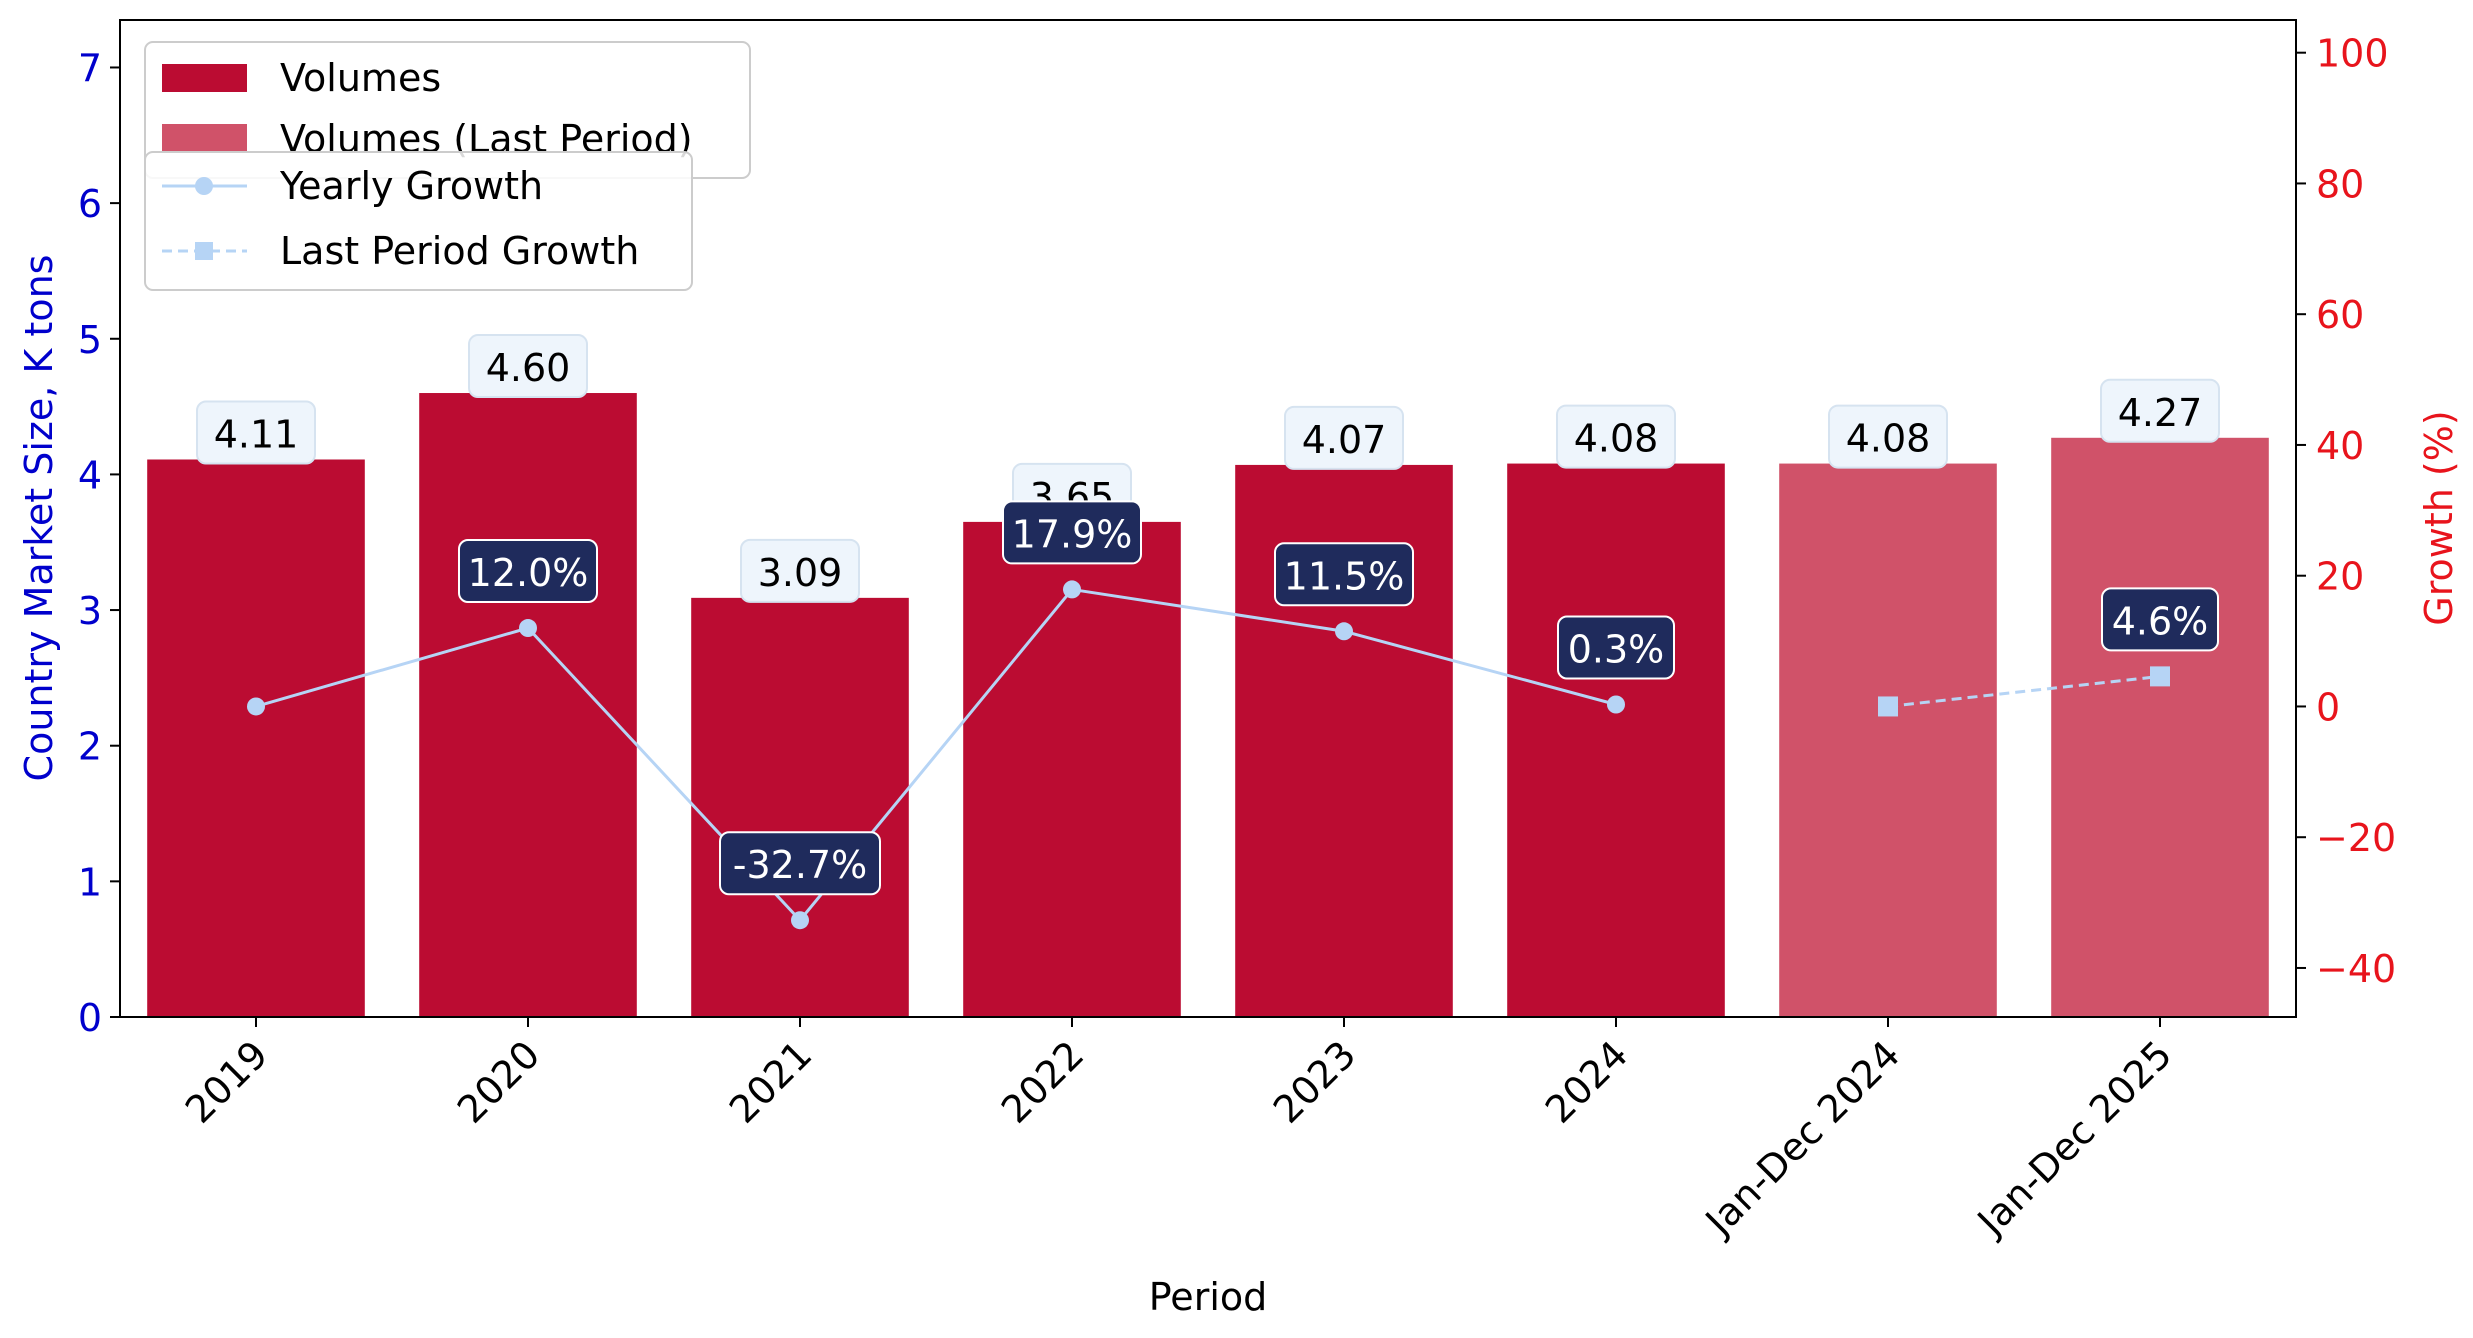 This screenshot has height=1338, width=2473. What do you see at coordinates (90, 882) in the screenshot?
I see `left-tick-label: 1` at bounding box center [90, 882].